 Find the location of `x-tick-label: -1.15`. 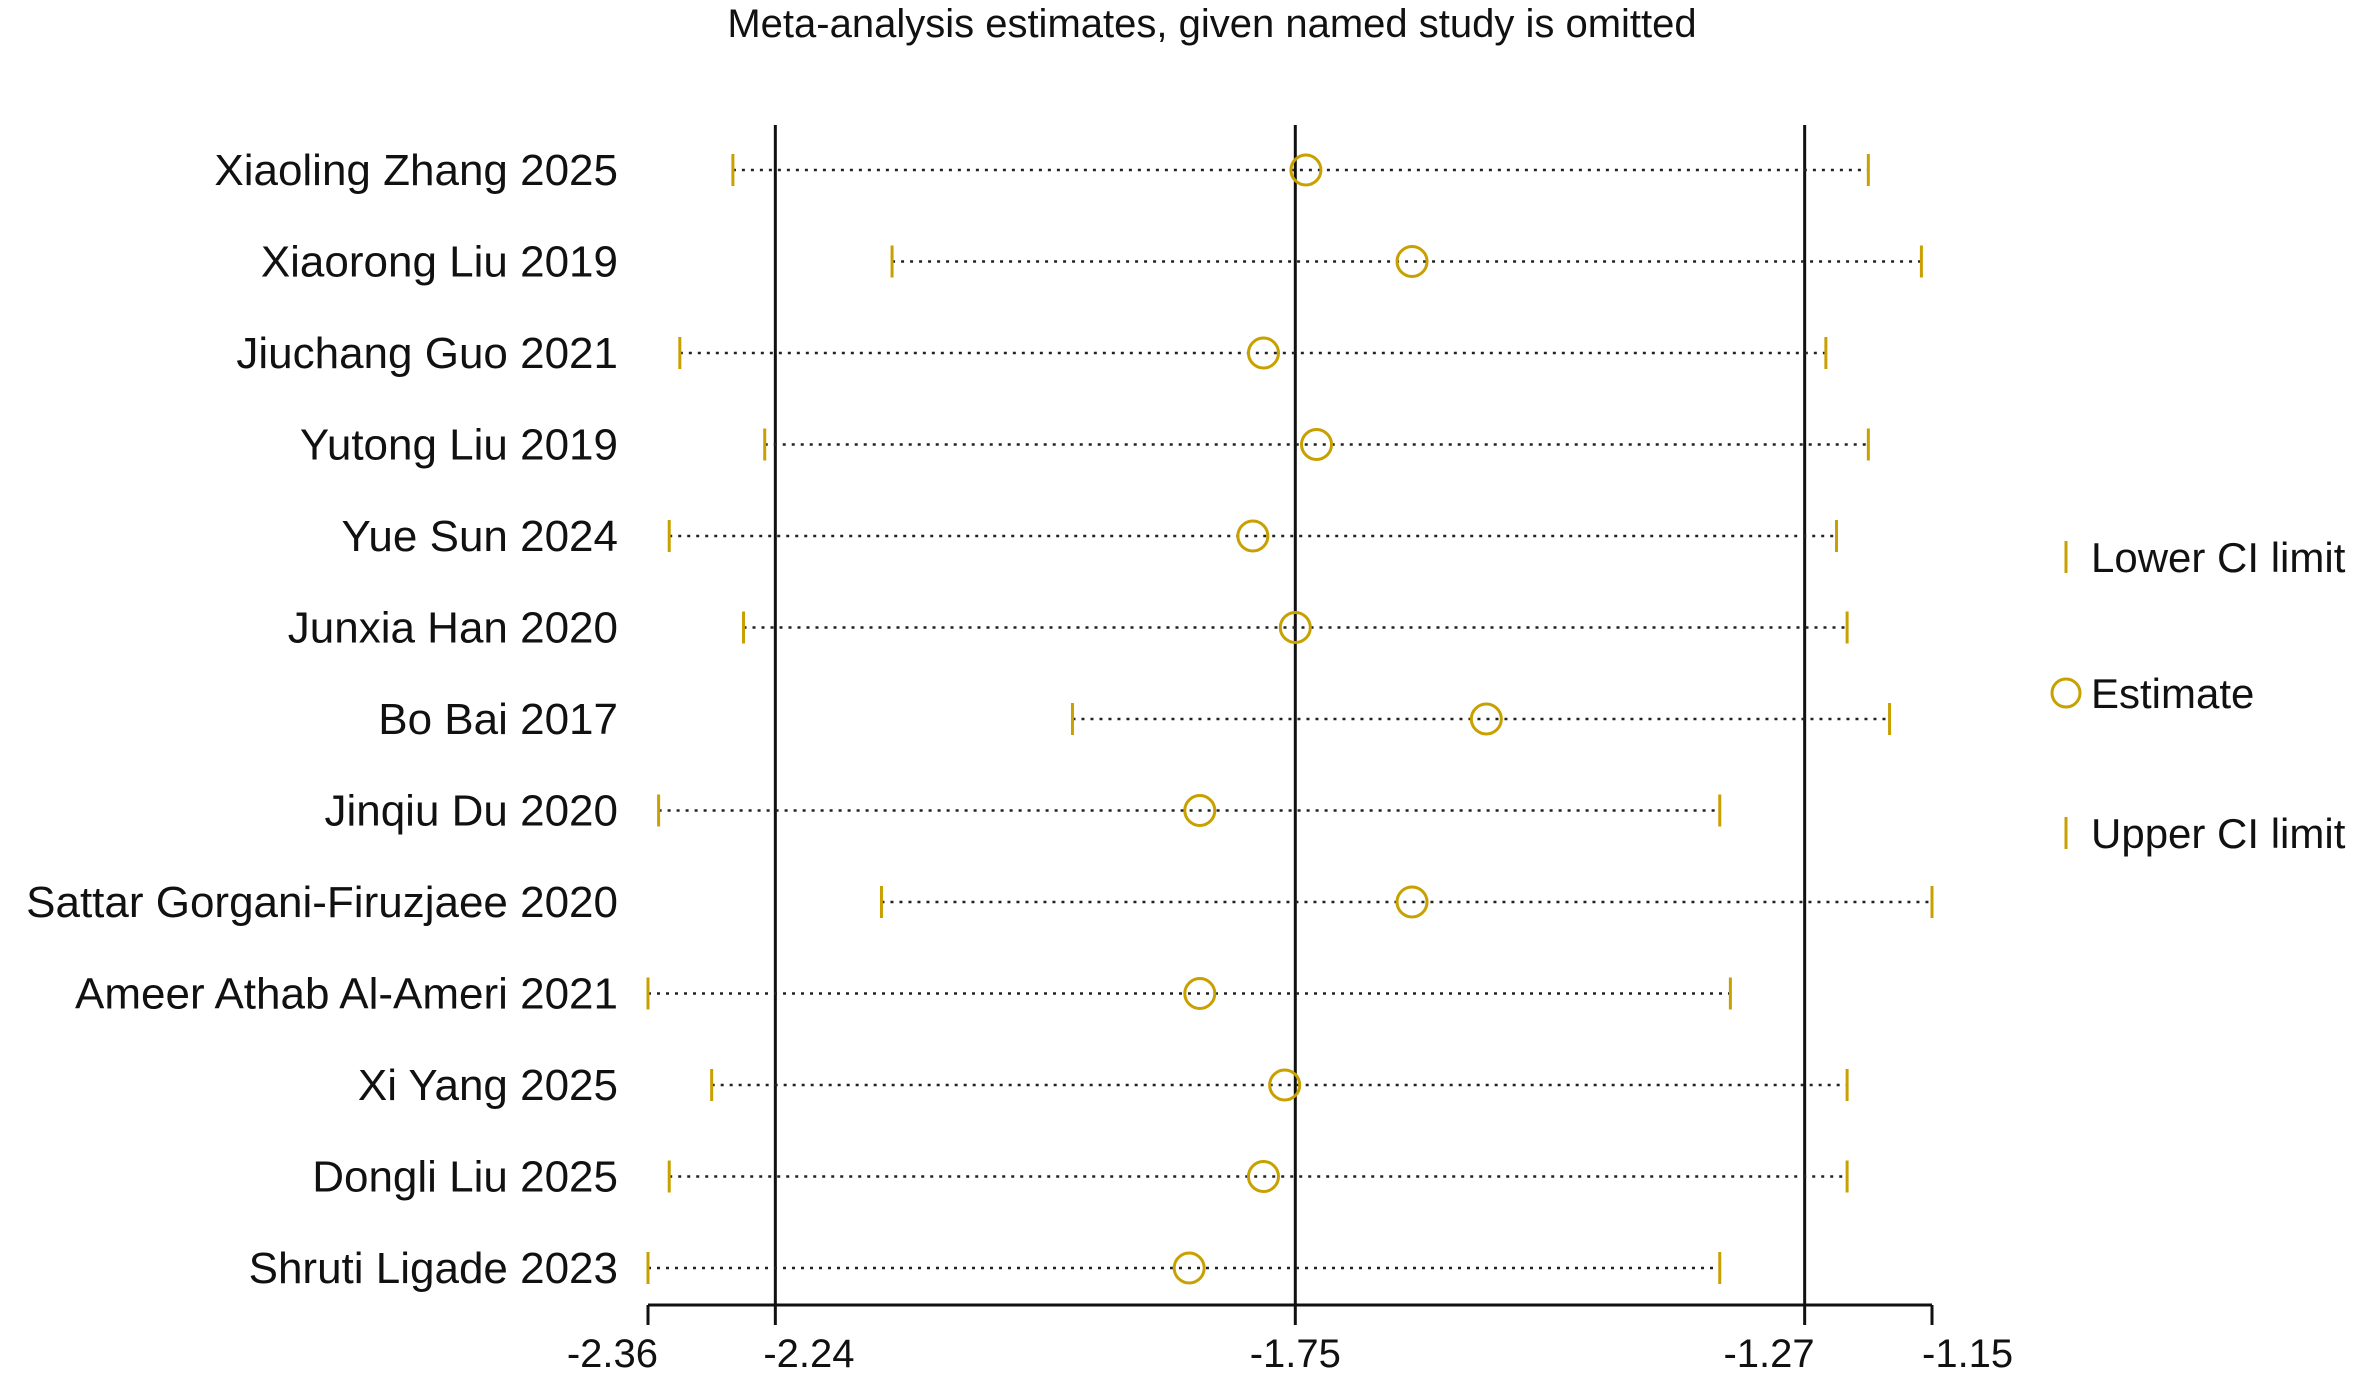

x-tick-label: -1.15 is located at coordinates (1967, 1353).